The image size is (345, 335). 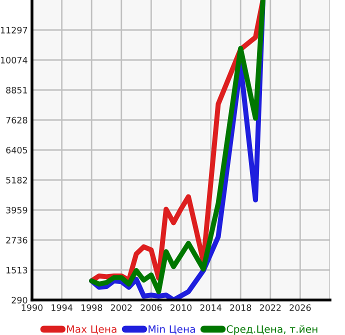 I want to click on y-tick-label: 7628, so click(x=17, y=120).